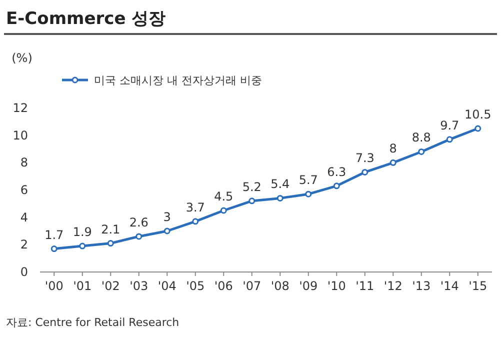 This screenshot has height=339, width=501. I want to click on x-tick-label: '06, so click(223, 286).